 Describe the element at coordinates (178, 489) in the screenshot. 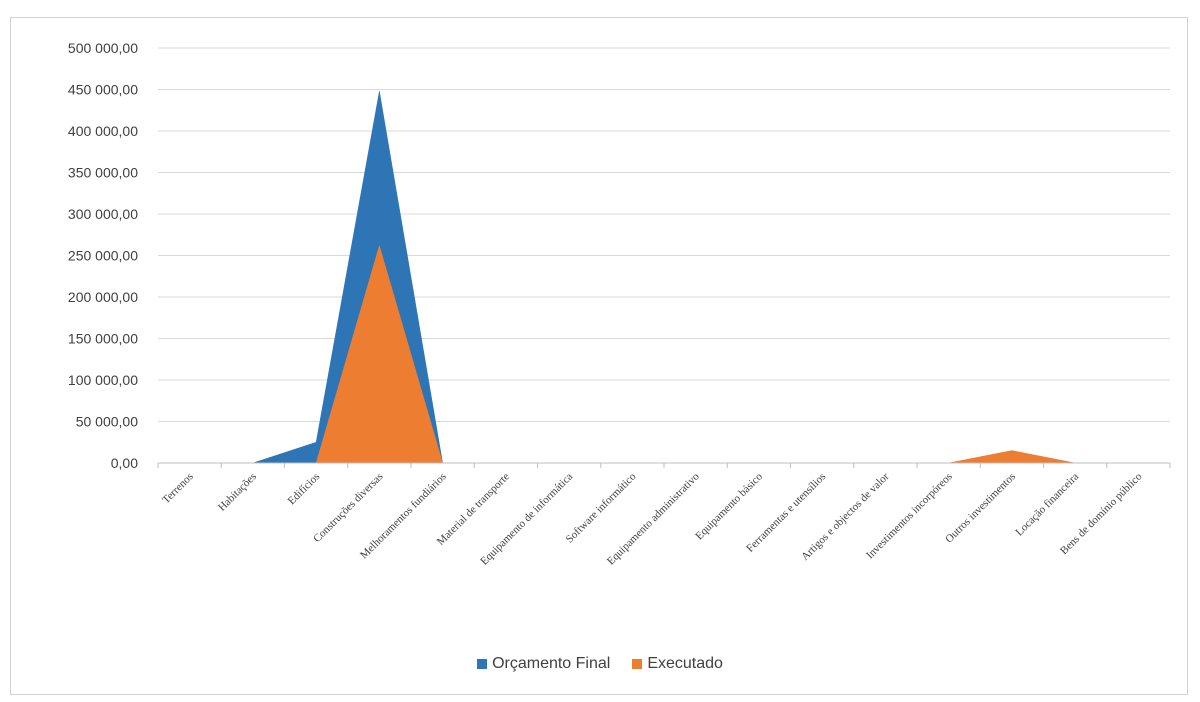

I see `x-category-label: Terrenos` at that location.